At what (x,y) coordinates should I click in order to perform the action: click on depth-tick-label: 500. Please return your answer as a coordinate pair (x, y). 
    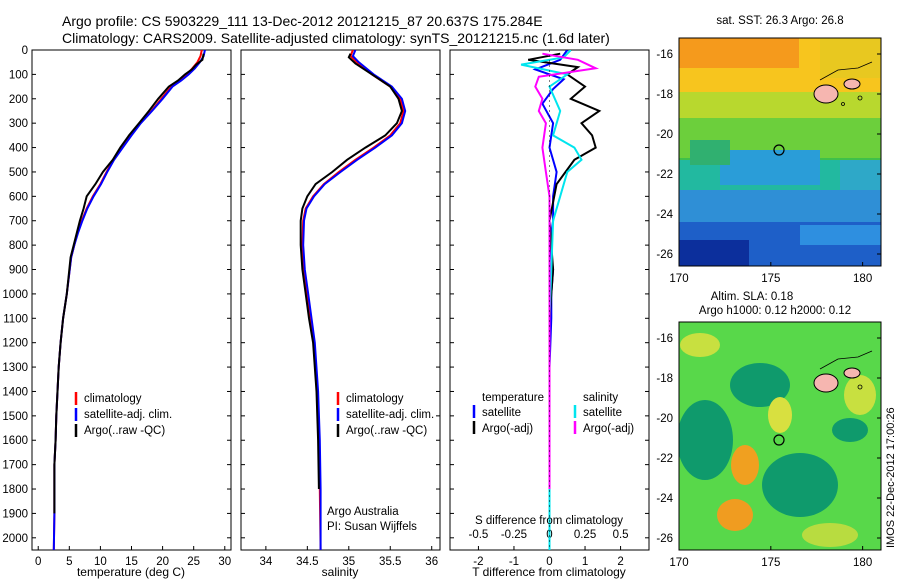
    Looking at the image, I should click on (18, 173).